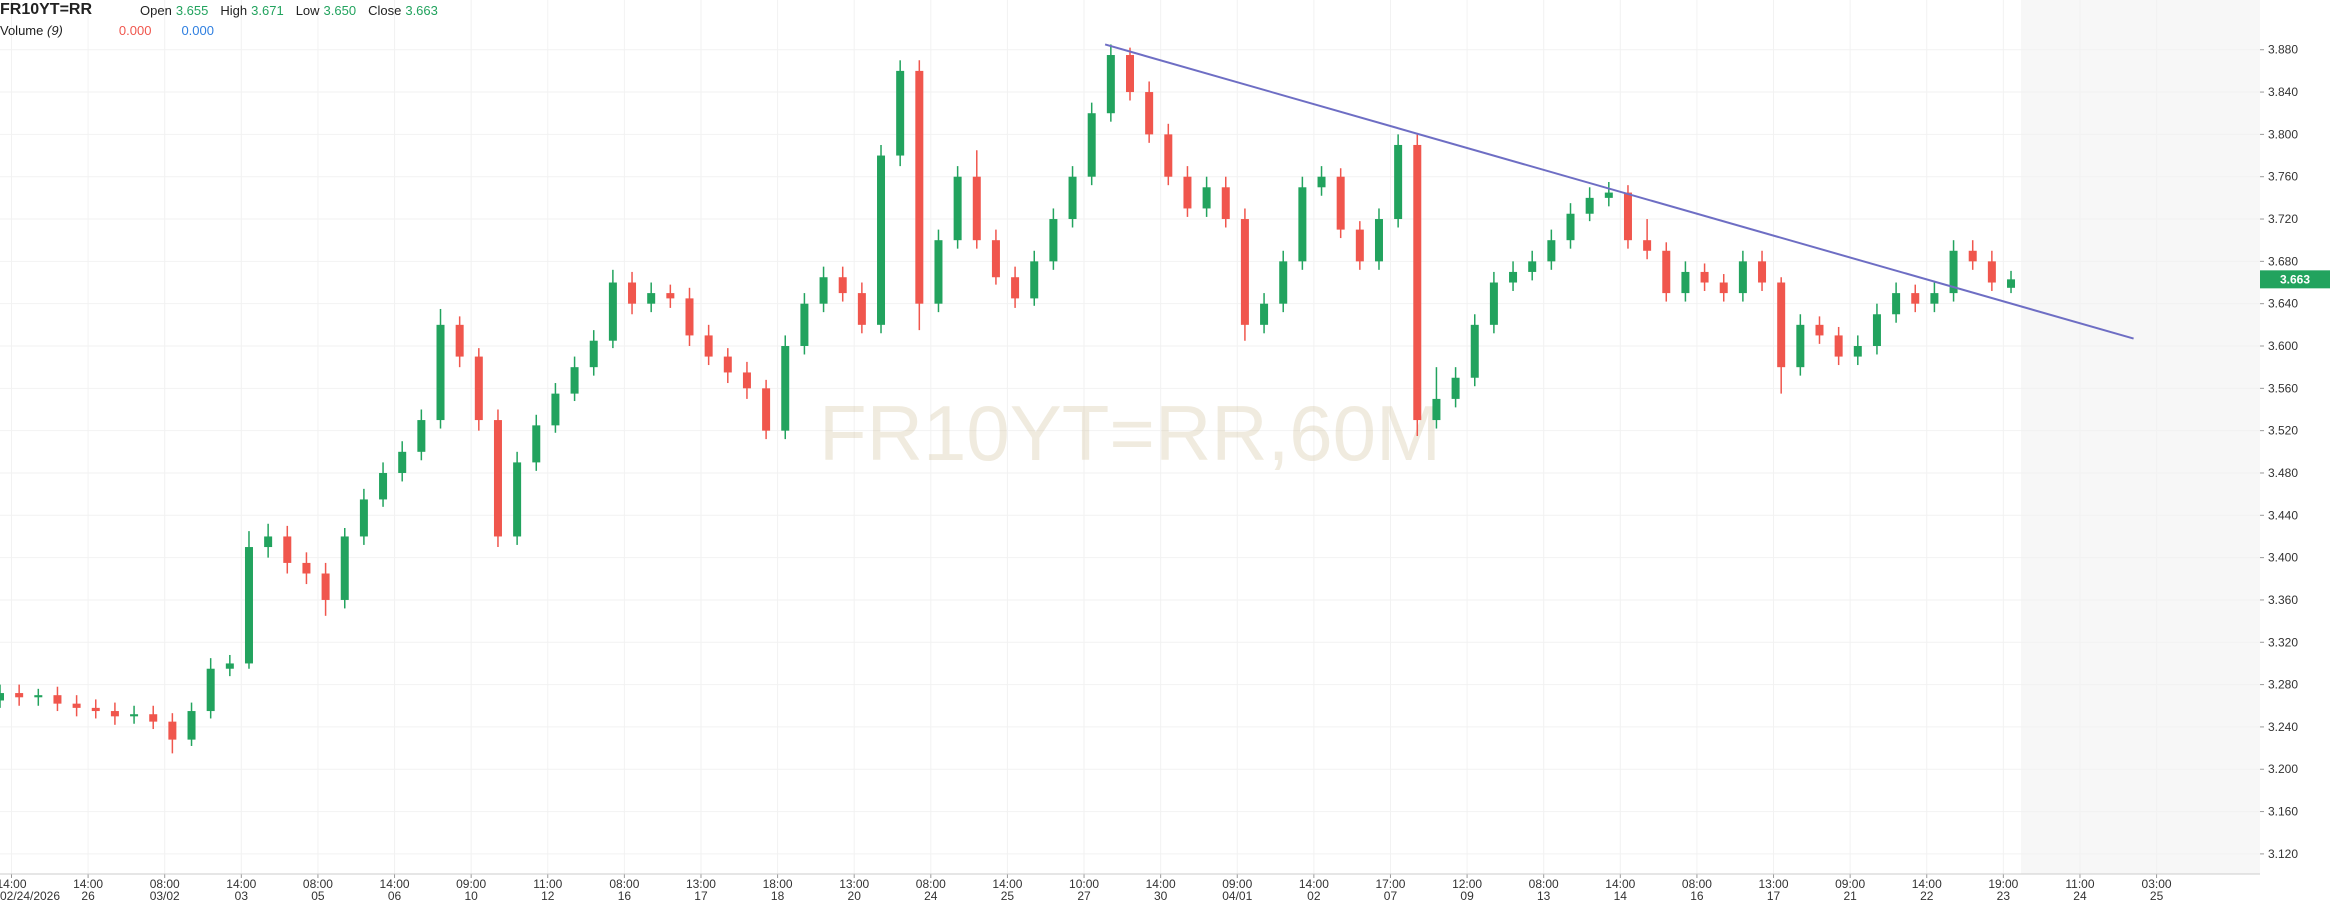 This screenshot has height=902, width=2330. I want to click on ohlc-value: 3.663, so click(421, 10).